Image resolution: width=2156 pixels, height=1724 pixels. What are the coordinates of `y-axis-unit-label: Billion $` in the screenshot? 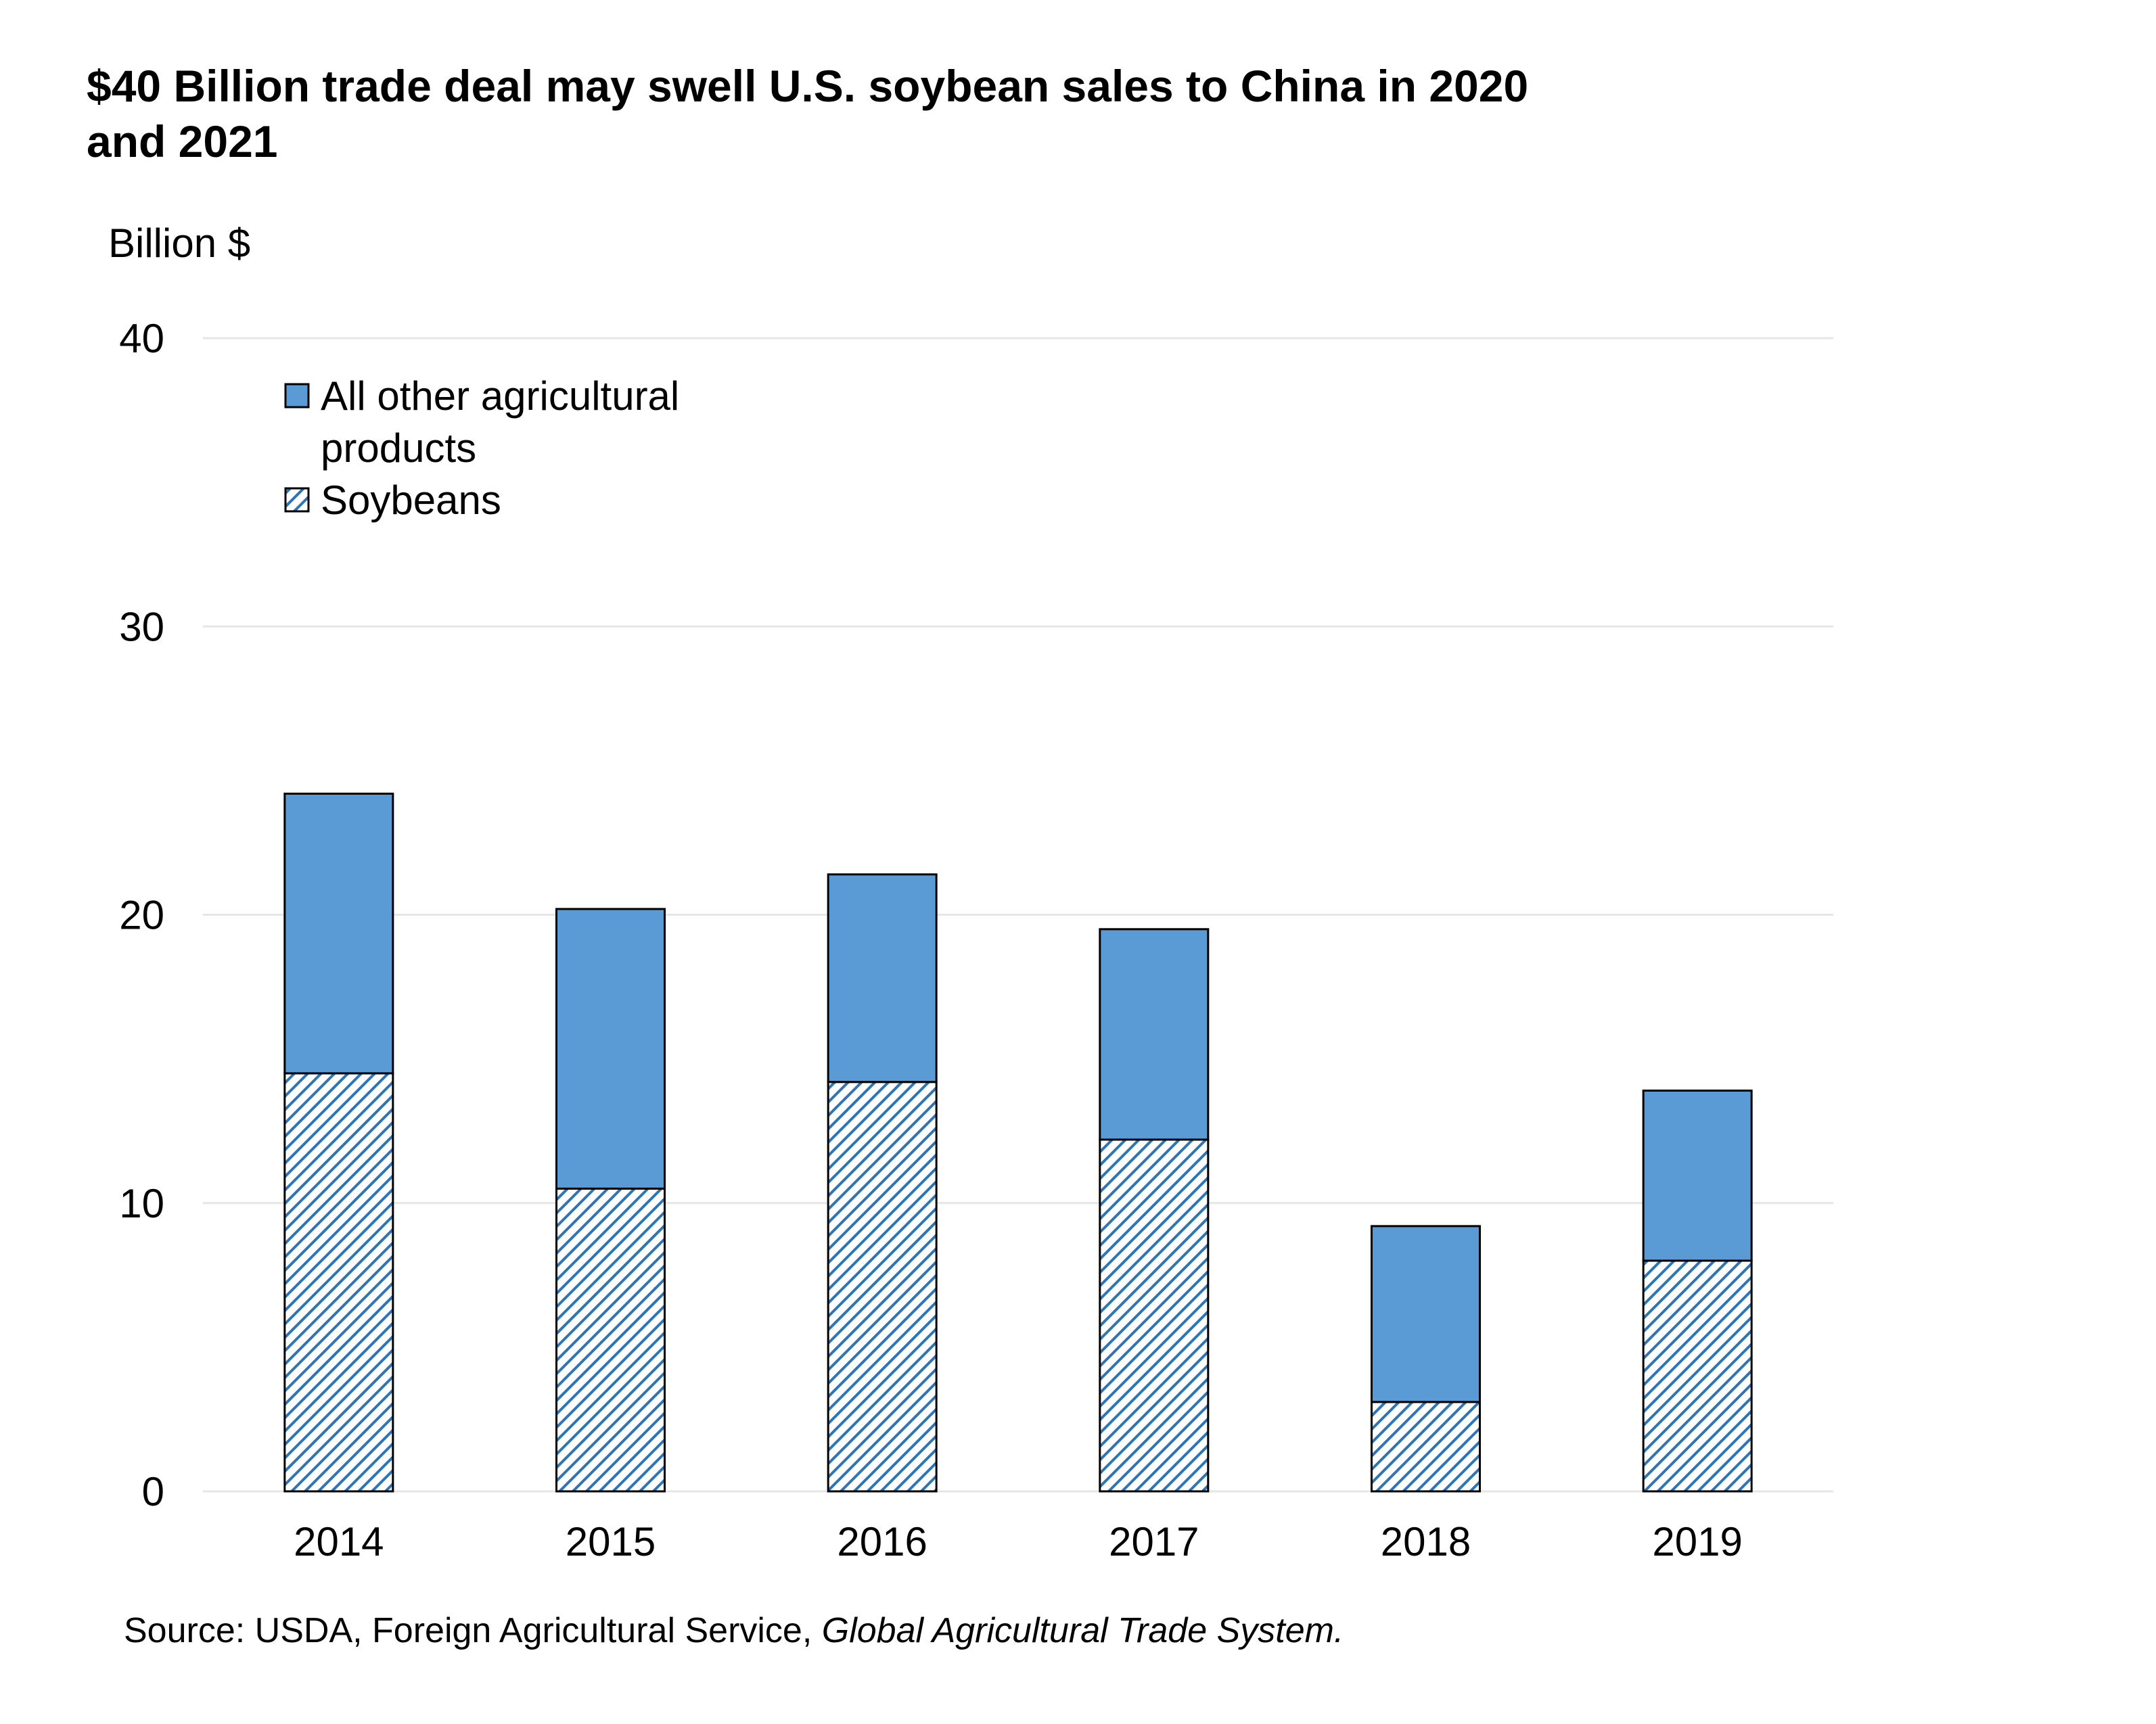 It's located at (179, 243).